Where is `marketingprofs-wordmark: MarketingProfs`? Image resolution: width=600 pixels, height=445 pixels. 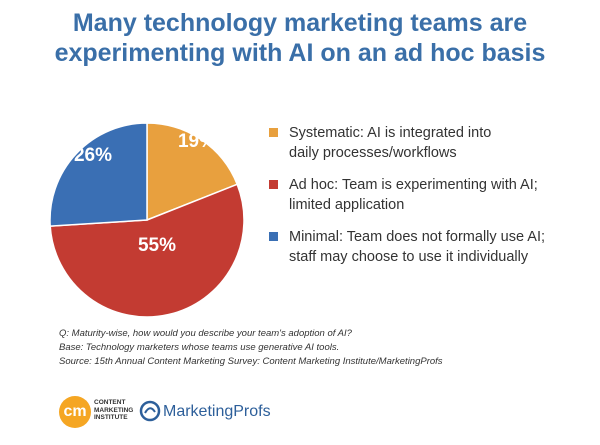 marketingprofs-wordmark: MarketingProfs is located at coordinates (217, 411).